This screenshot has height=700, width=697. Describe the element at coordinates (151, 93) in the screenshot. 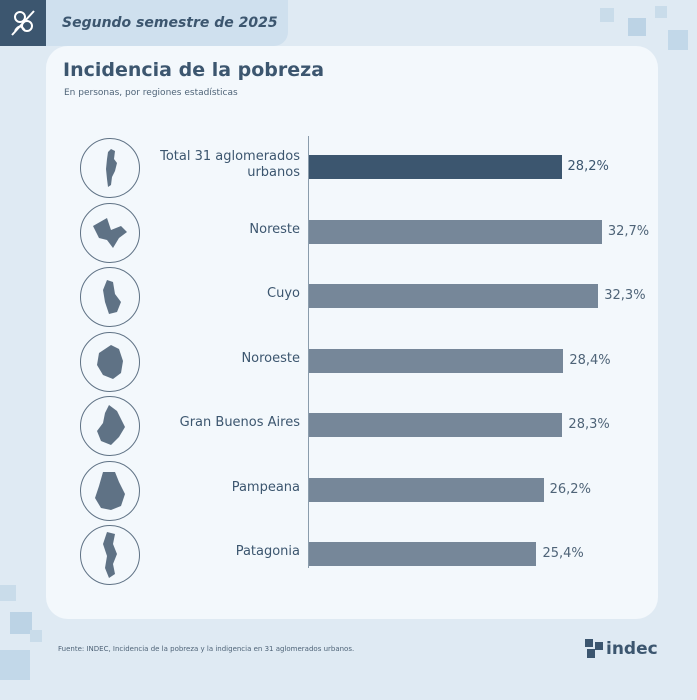

I see `chart-subtitle: En personas, por regiones estadísticas` at that location.